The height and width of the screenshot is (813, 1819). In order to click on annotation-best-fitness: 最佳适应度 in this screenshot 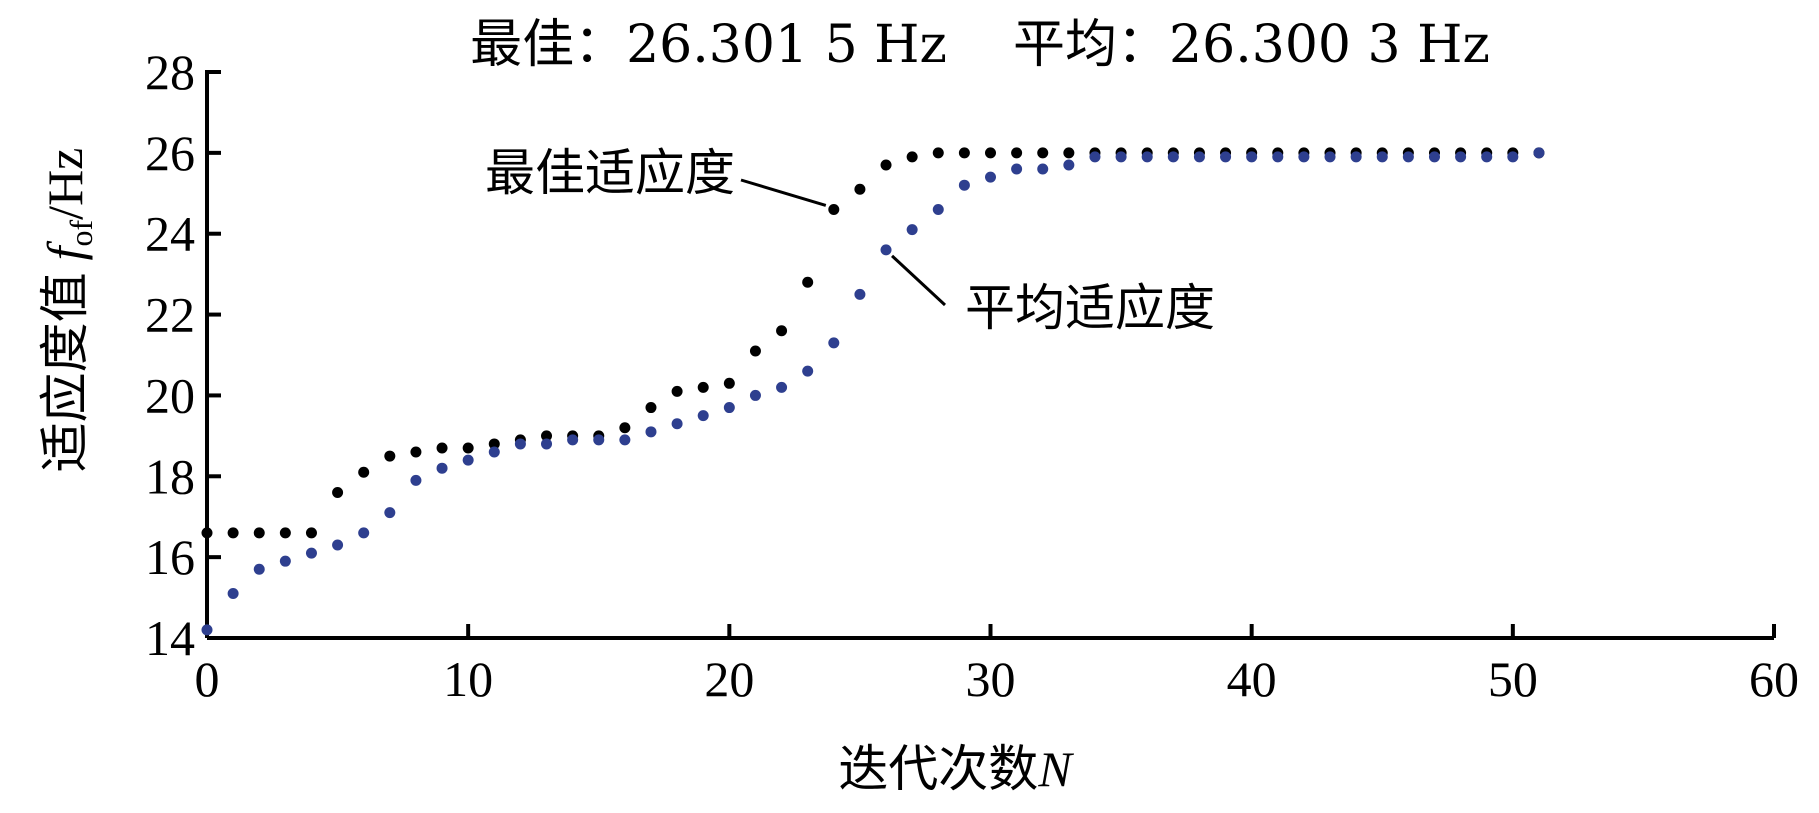, I will do `click(610, 173)`.